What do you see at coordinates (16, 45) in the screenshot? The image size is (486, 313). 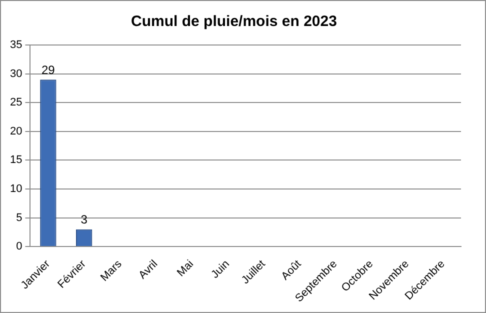 I see `y-tick-label: 35` at bounding box center [16, 45].